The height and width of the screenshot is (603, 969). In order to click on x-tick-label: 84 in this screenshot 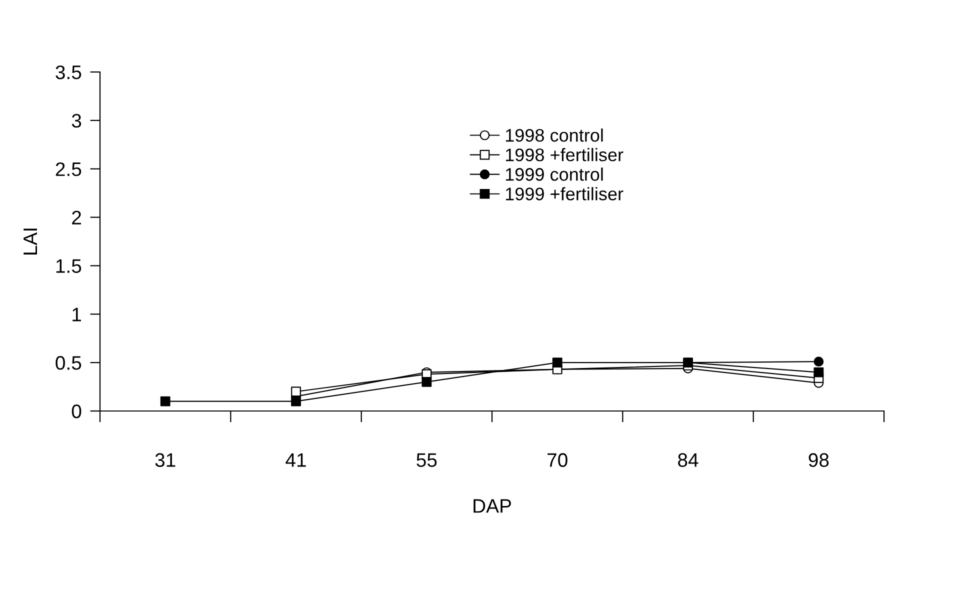, I will do `click(688, 460)`.